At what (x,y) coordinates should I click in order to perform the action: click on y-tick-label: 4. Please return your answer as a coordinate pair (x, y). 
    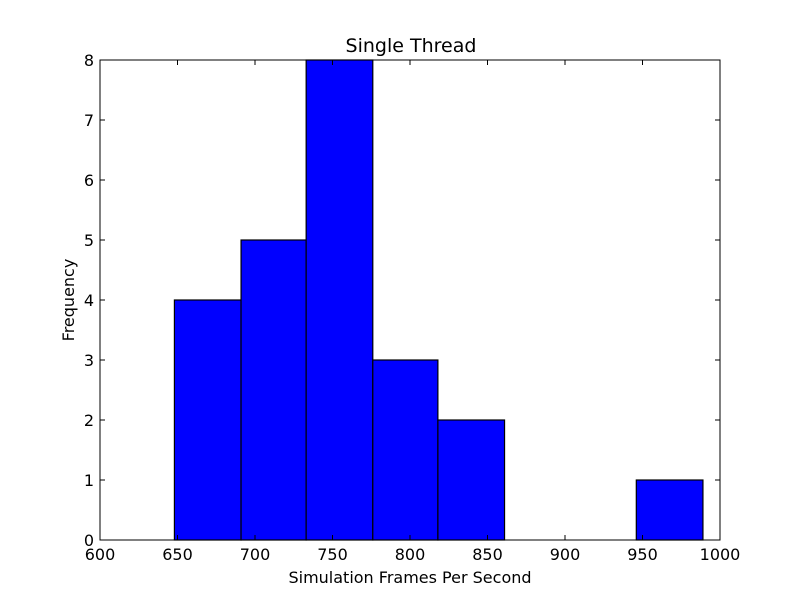
    Looking at the image, I should click on (89, 300).